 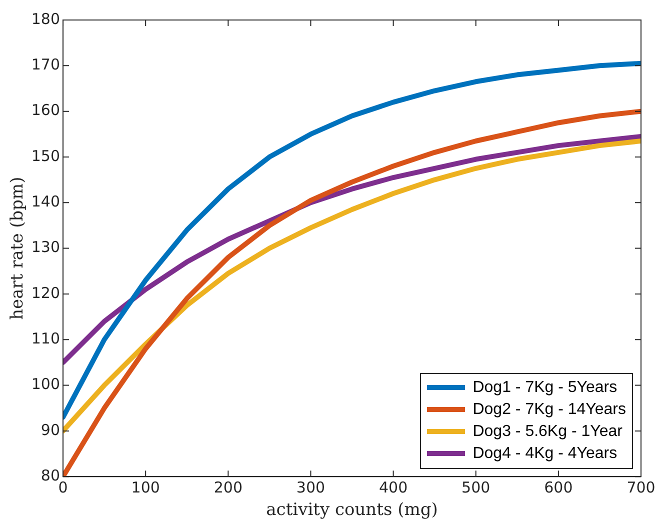 What do you see at coordinates (558, 487) in the screenshot?
I see `x-tick-label: 600` at bounding box center [558, 487].